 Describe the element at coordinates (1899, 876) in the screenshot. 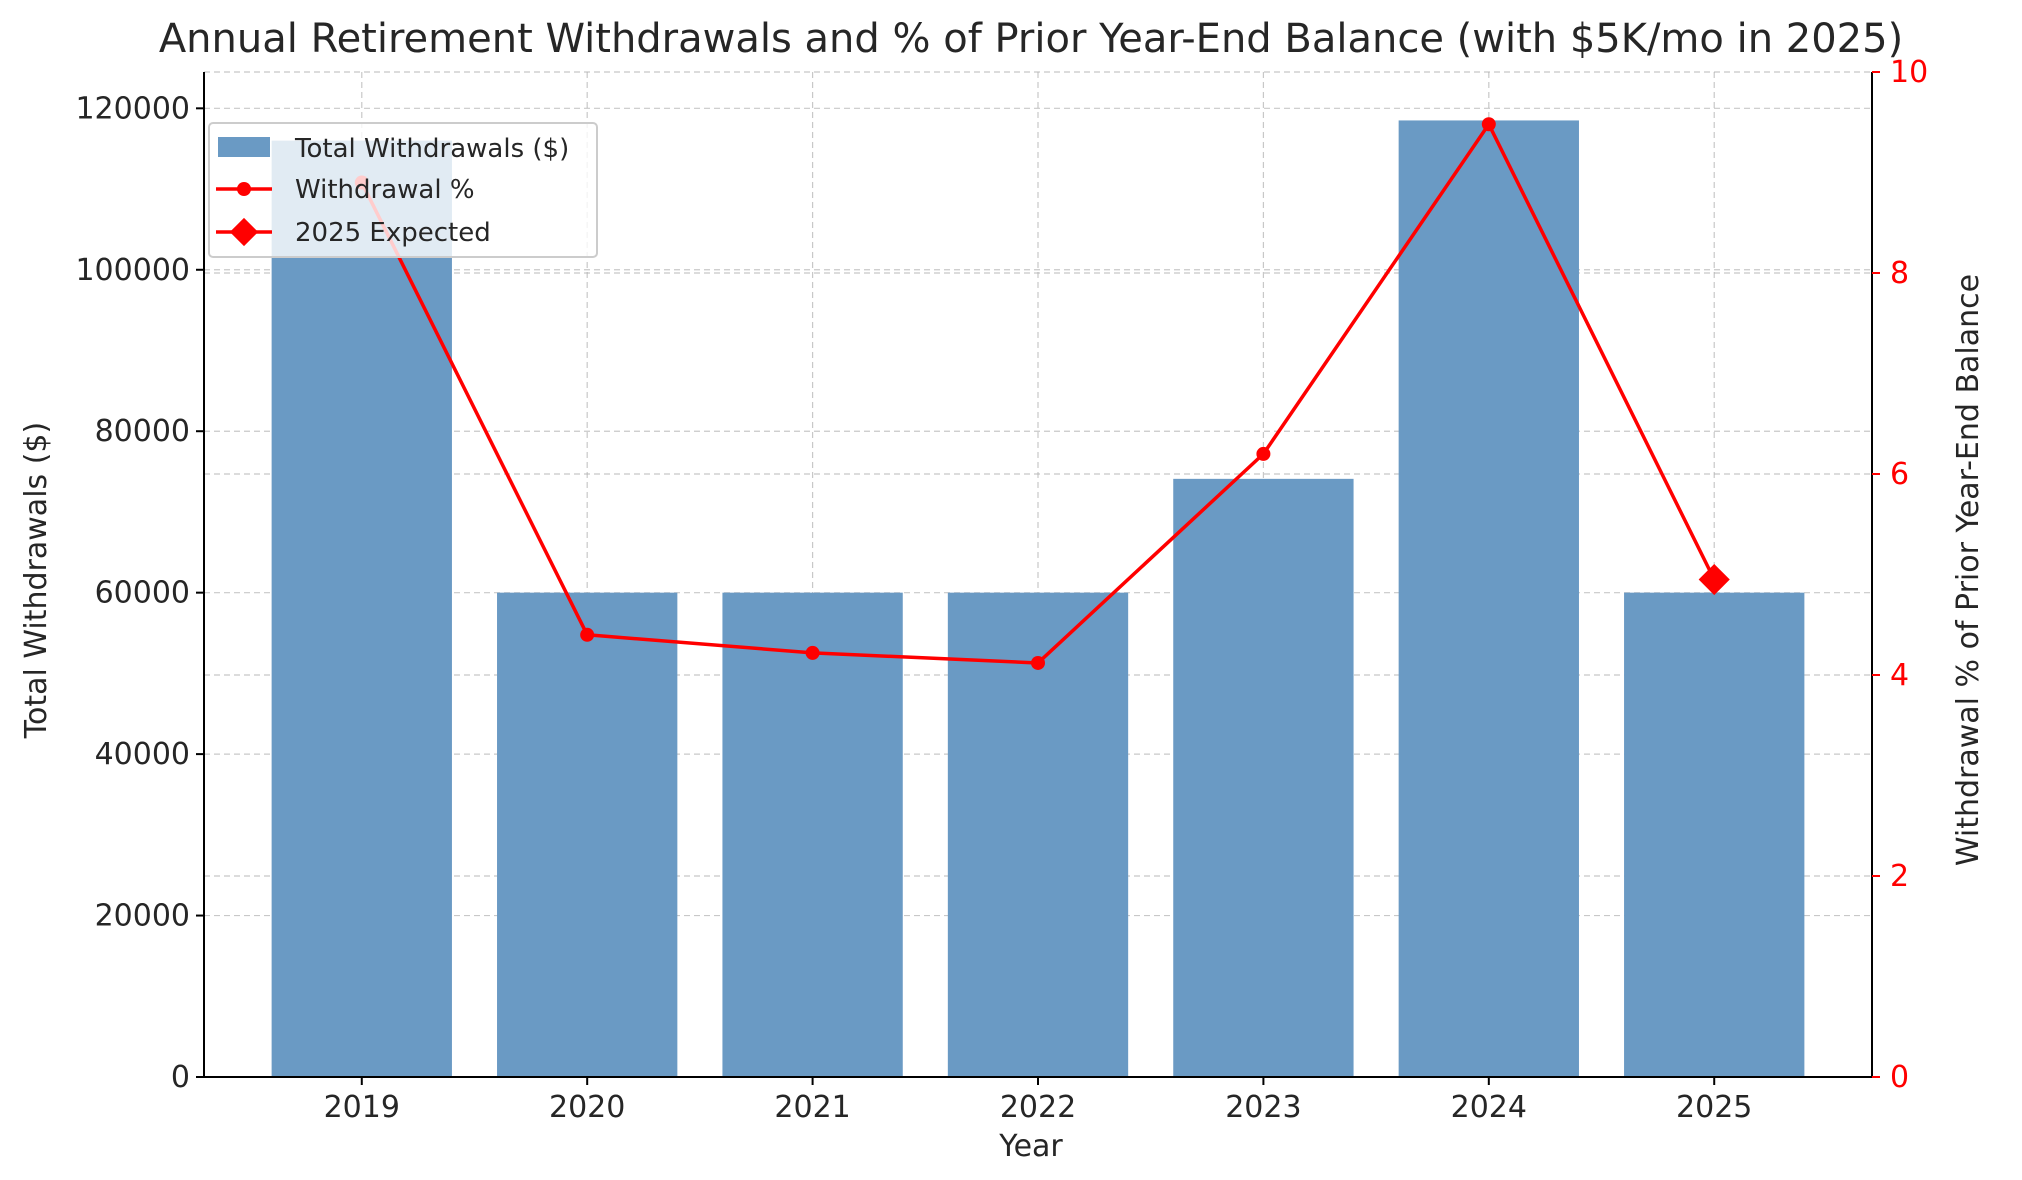

I see `y2-tick-label: 2` at that location.